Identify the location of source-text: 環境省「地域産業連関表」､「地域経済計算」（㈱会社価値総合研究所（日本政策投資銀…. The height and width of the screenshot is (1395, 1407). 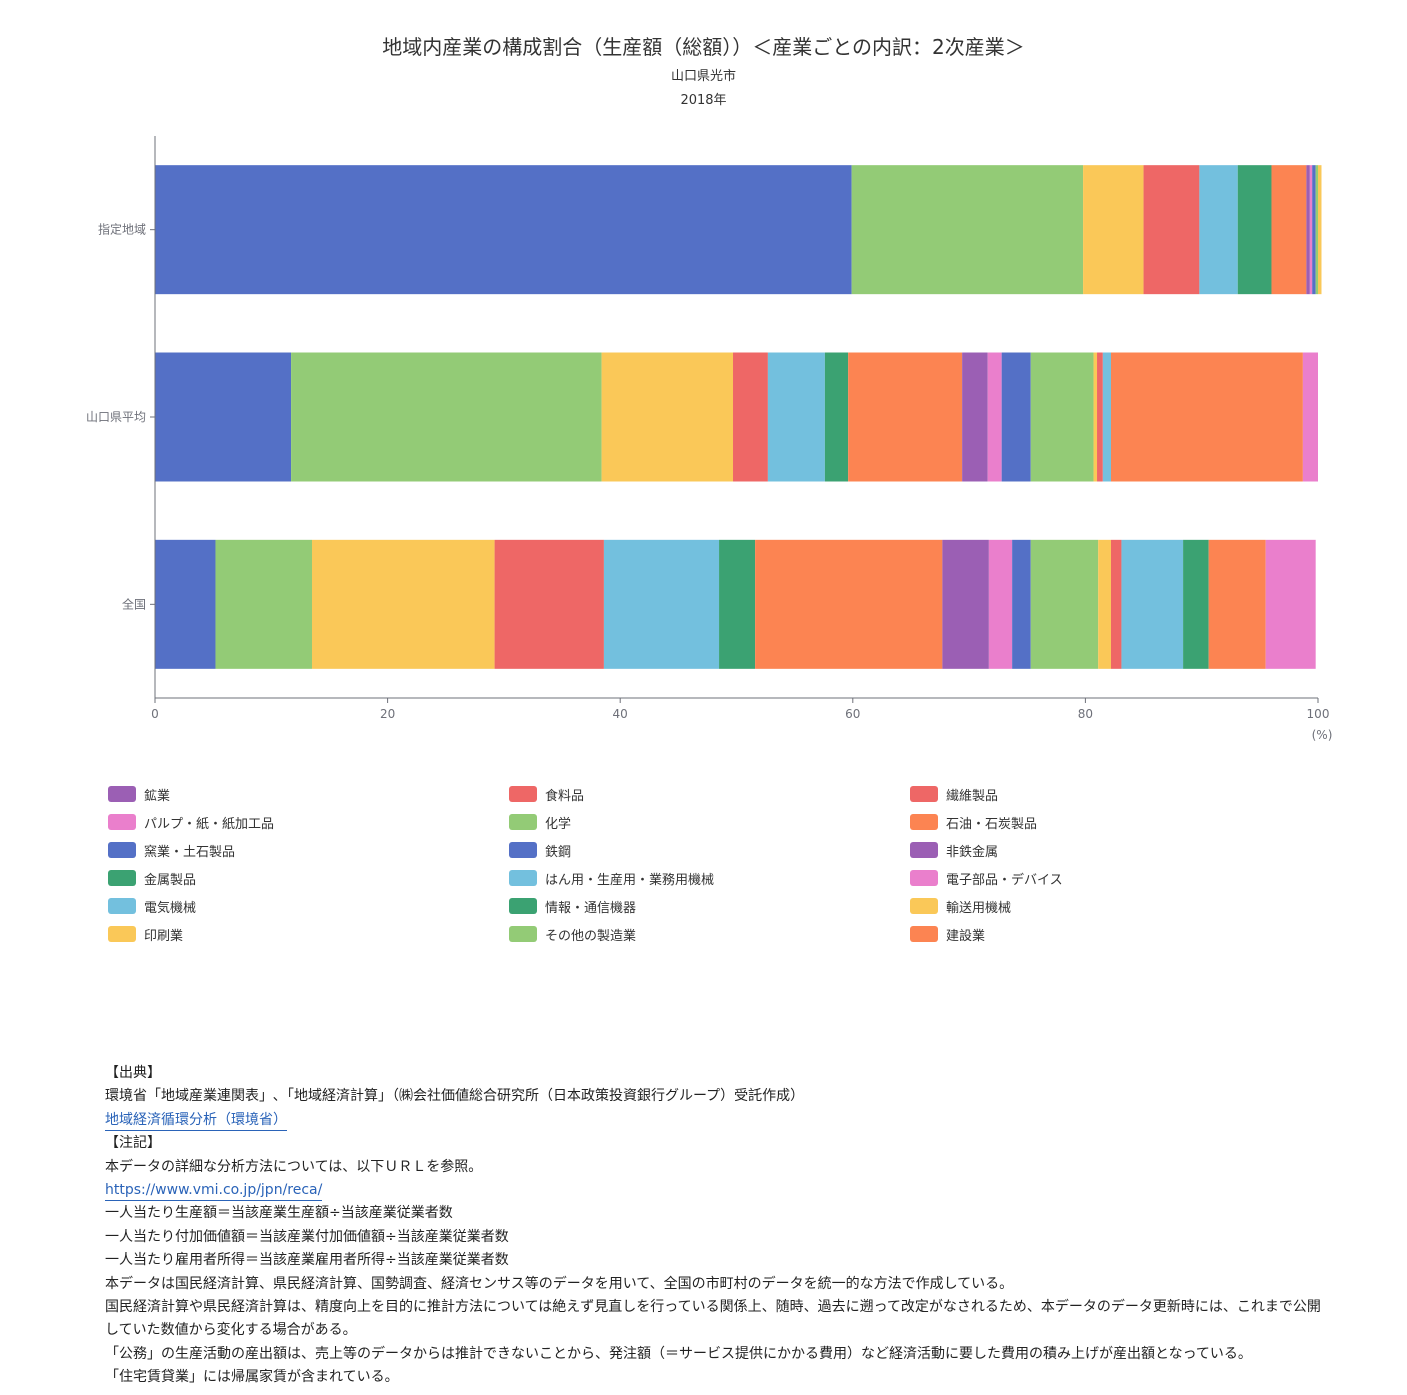
(455, 1096).